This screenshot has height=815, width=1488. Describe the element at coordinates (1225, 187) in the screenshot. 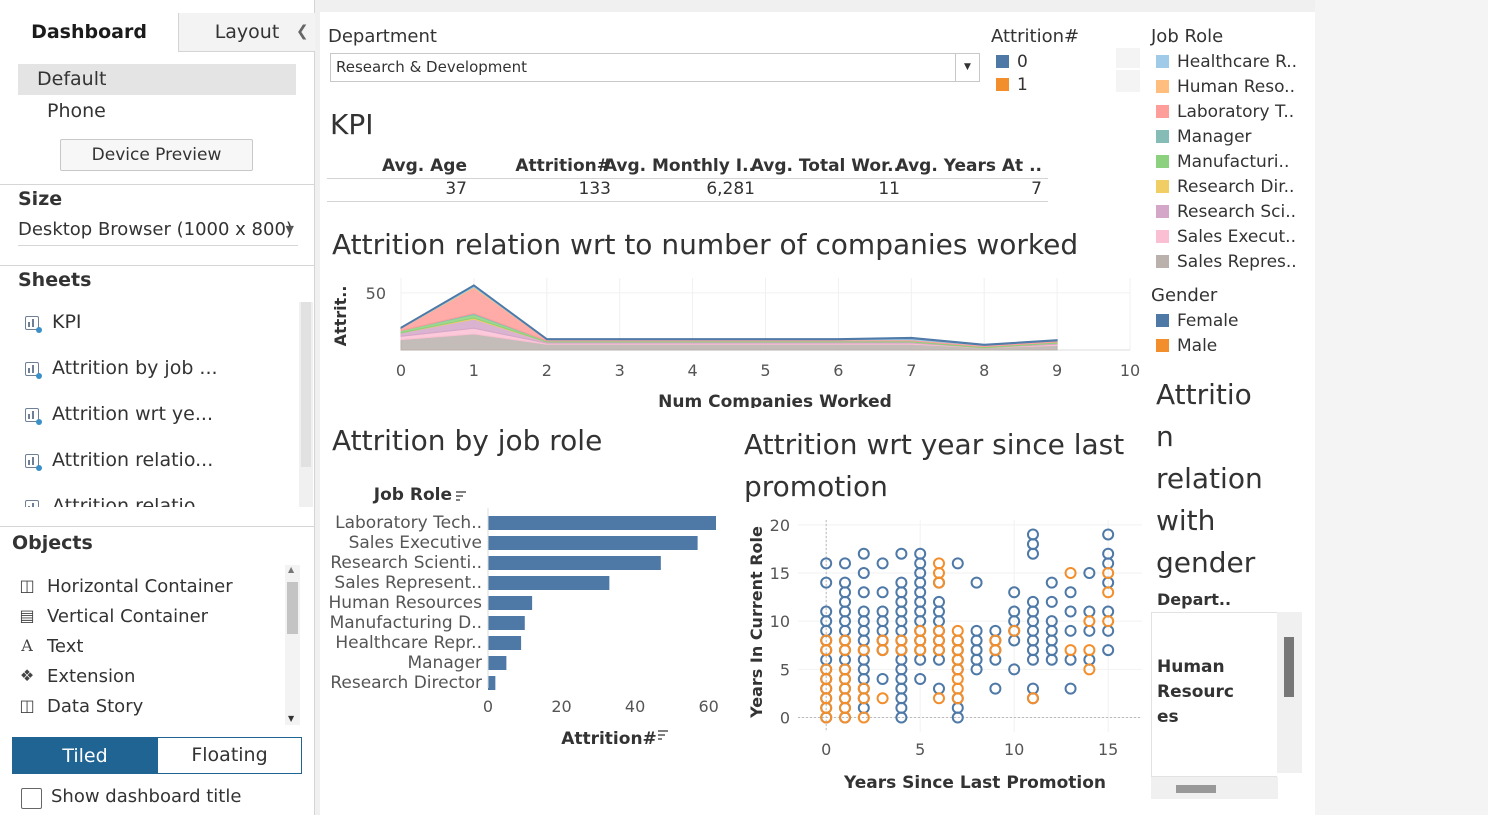

I see `legend-item: Research Dir..` at that location.